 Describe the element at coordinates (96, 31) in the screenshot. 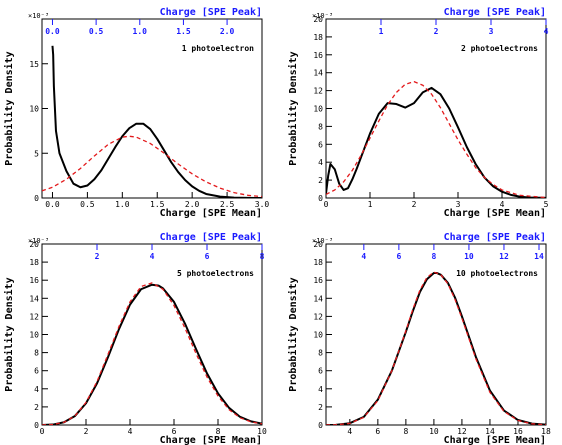

I see `x2-tick-label: 0.5` at that location.